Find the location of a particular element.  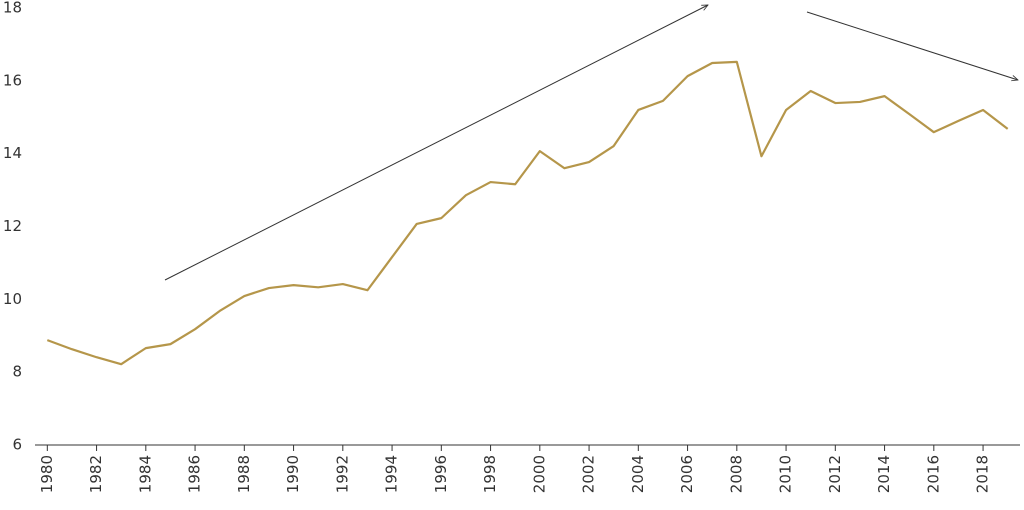

x-tick-label: 1984 is located at coordinates (145, 474).